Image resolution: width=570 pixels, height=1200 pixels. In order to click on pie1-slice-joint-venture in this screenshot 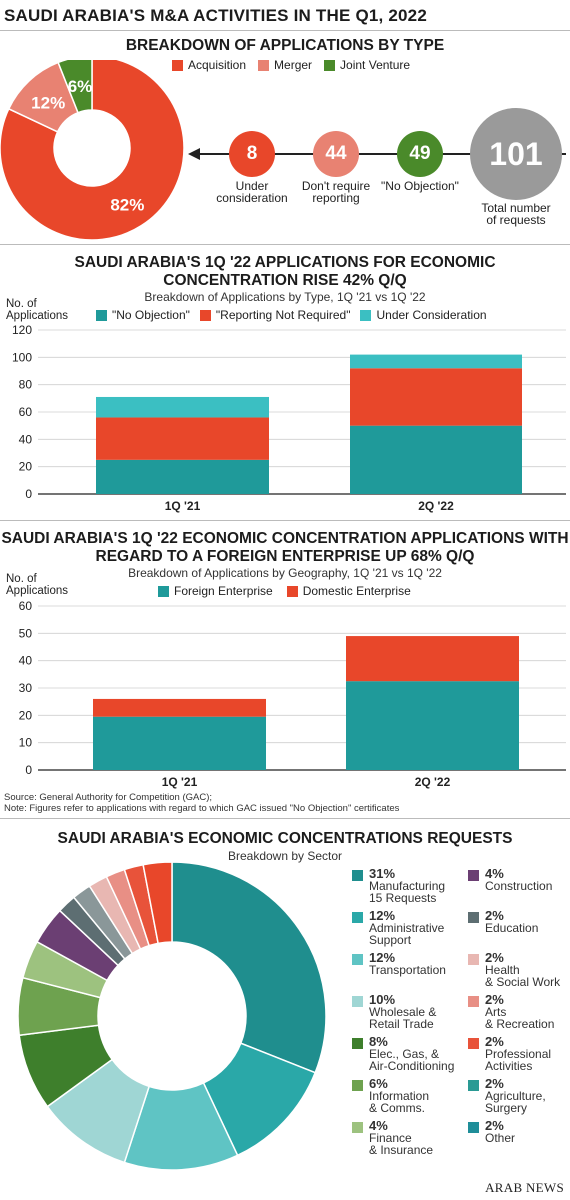, I will do `click(75, 87)`.